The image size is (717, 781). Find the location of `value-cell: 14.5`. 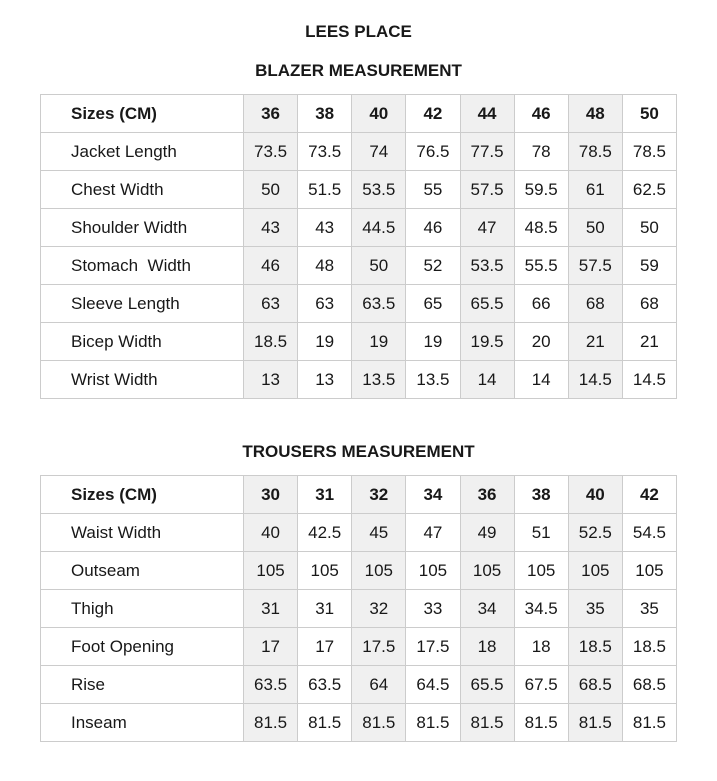

value-cell: 14.5 is located at coordinates (595, 379).